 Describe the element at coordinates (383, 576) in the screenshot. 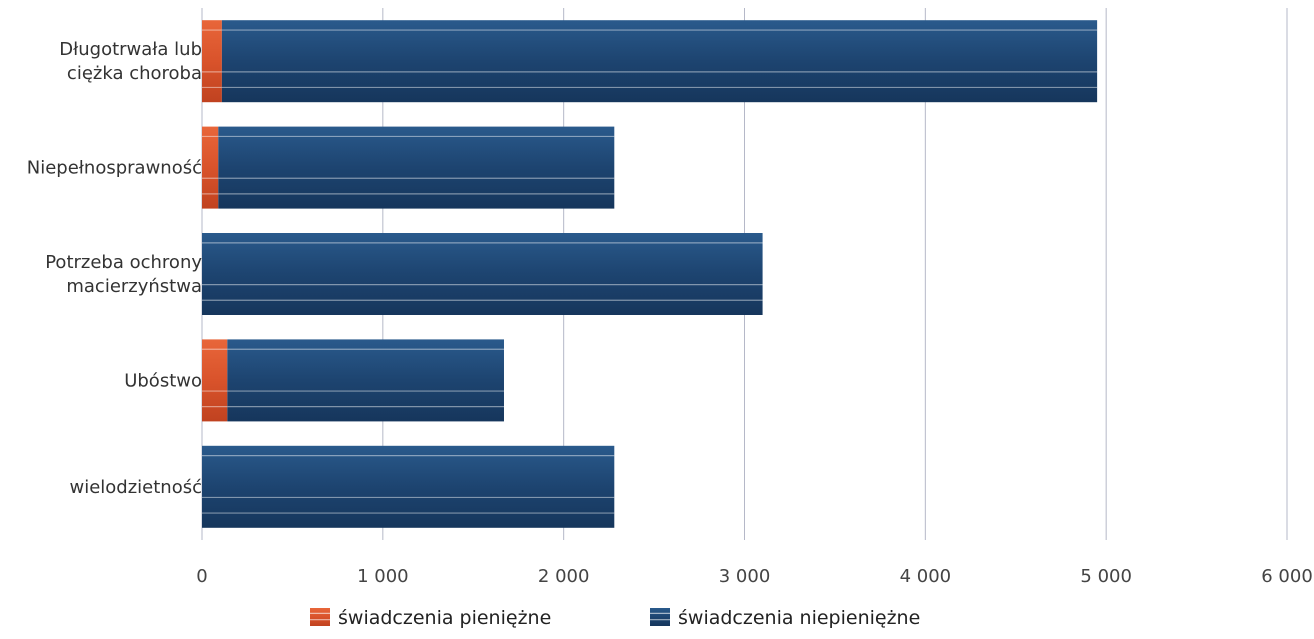

I see `x-tick-label: 1 000` at that location.